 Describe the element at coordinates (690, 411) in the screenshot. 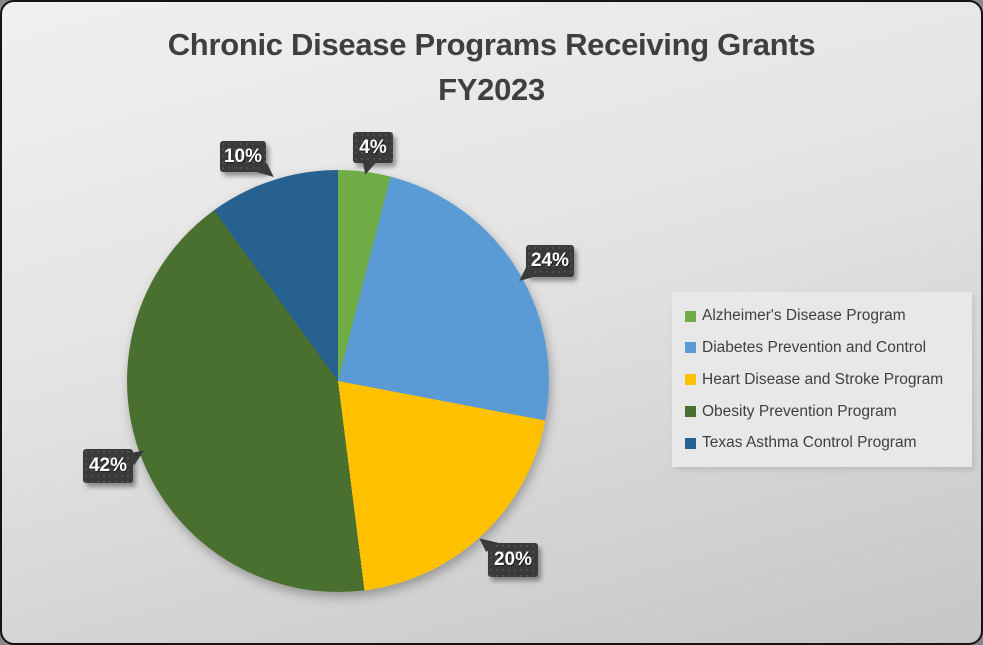

I see `legend-swatch-obesity` at that location.